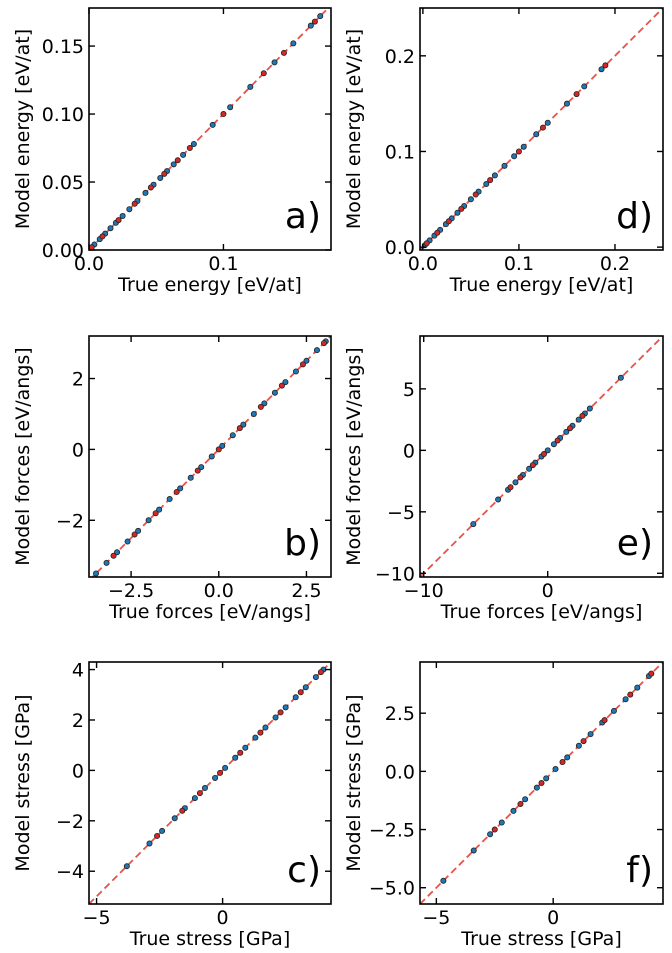 The height and width of the screenshot is (953, 672). Describe the element at coordinates (400, 152) in the screenshot. I see `y-tick-label: 0.1` at that location.